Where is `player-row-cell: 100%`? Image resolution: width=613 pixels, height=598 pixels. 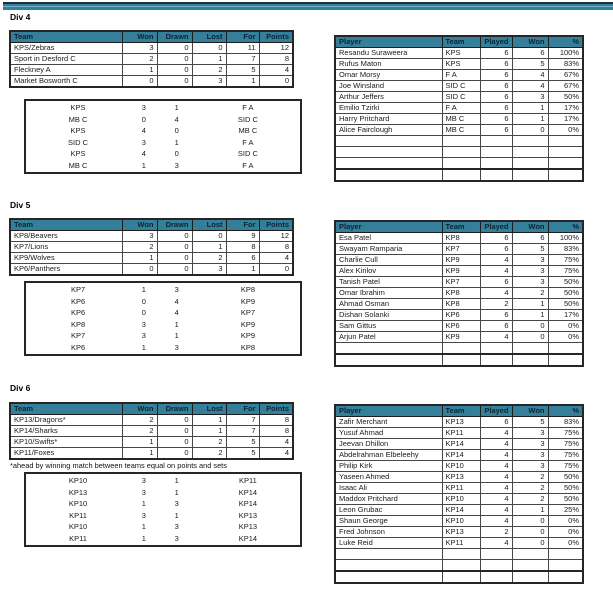
player-row-cell: 100% is located at coordinates (565, 238).